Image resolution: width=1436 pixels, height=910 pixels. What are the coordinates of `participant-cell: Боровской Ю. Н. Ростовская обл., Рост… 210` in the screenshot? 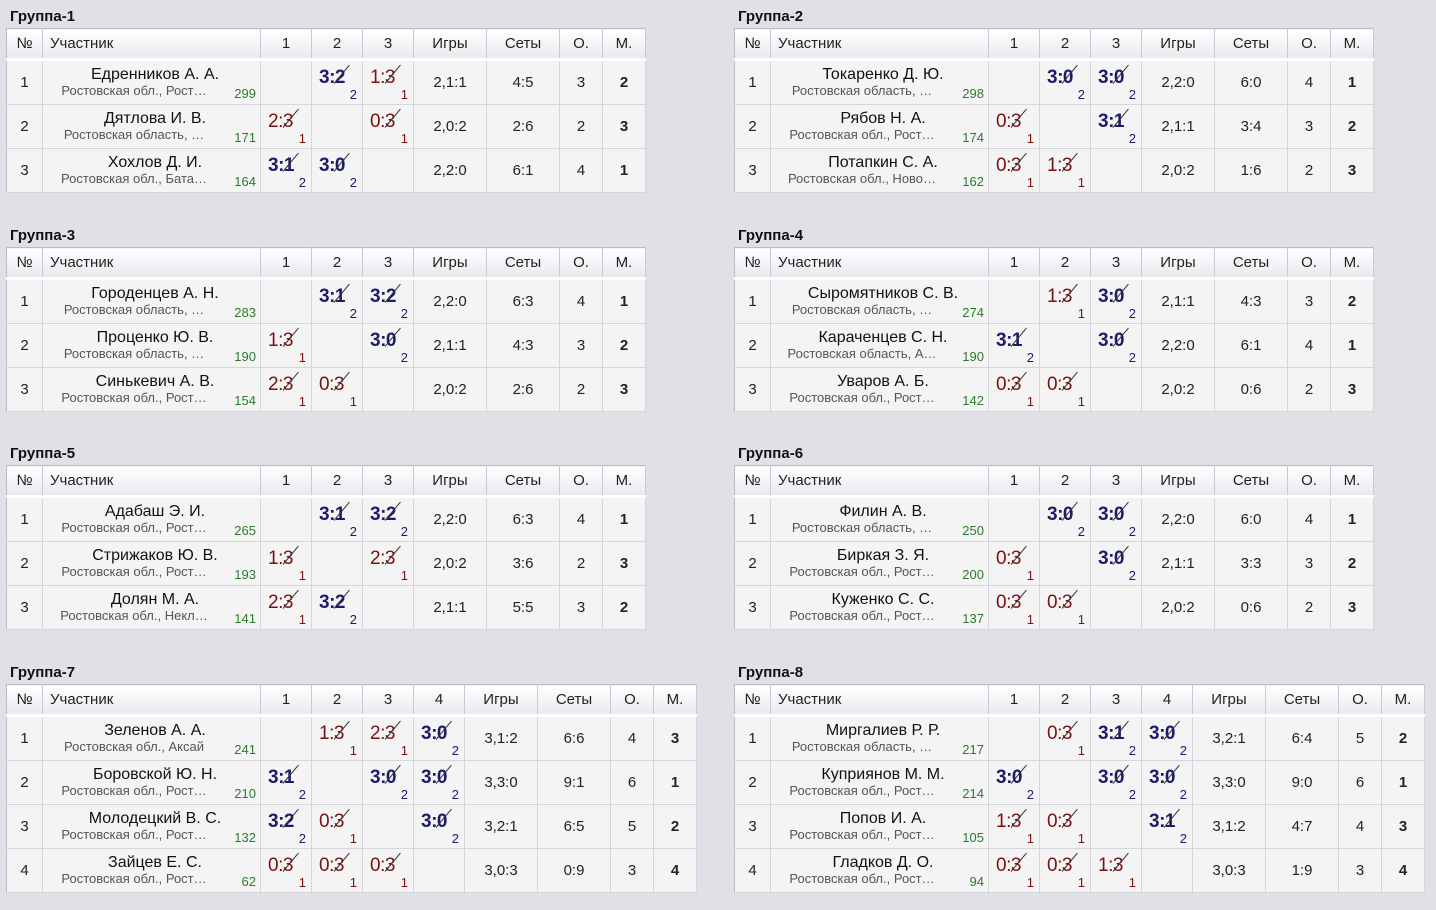 It's located at (151, 782).